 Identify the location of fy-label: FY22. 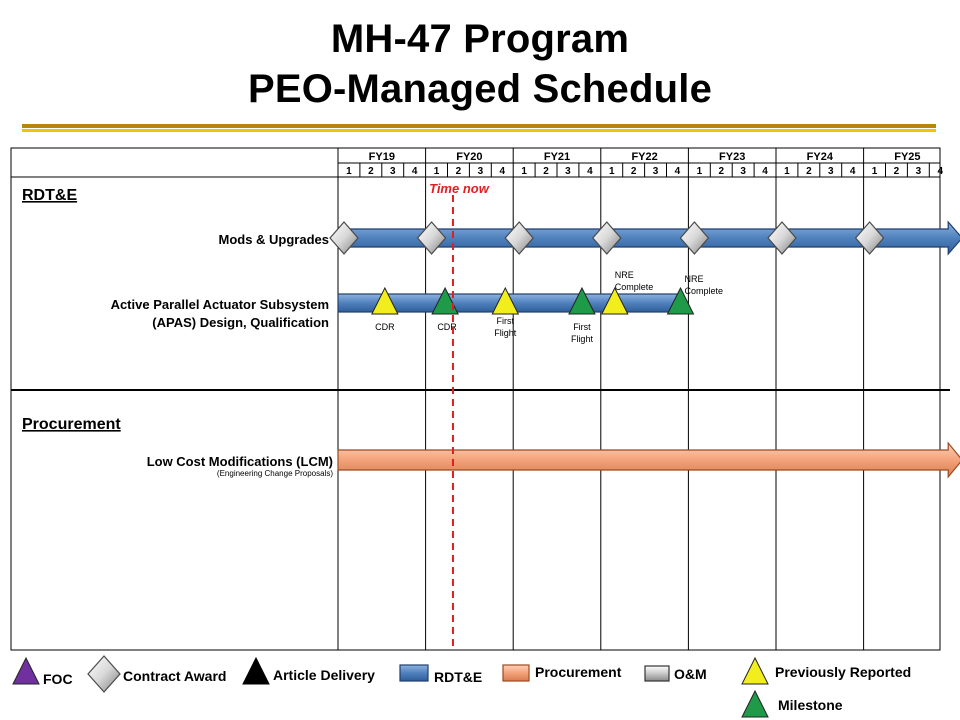
(644, 157).